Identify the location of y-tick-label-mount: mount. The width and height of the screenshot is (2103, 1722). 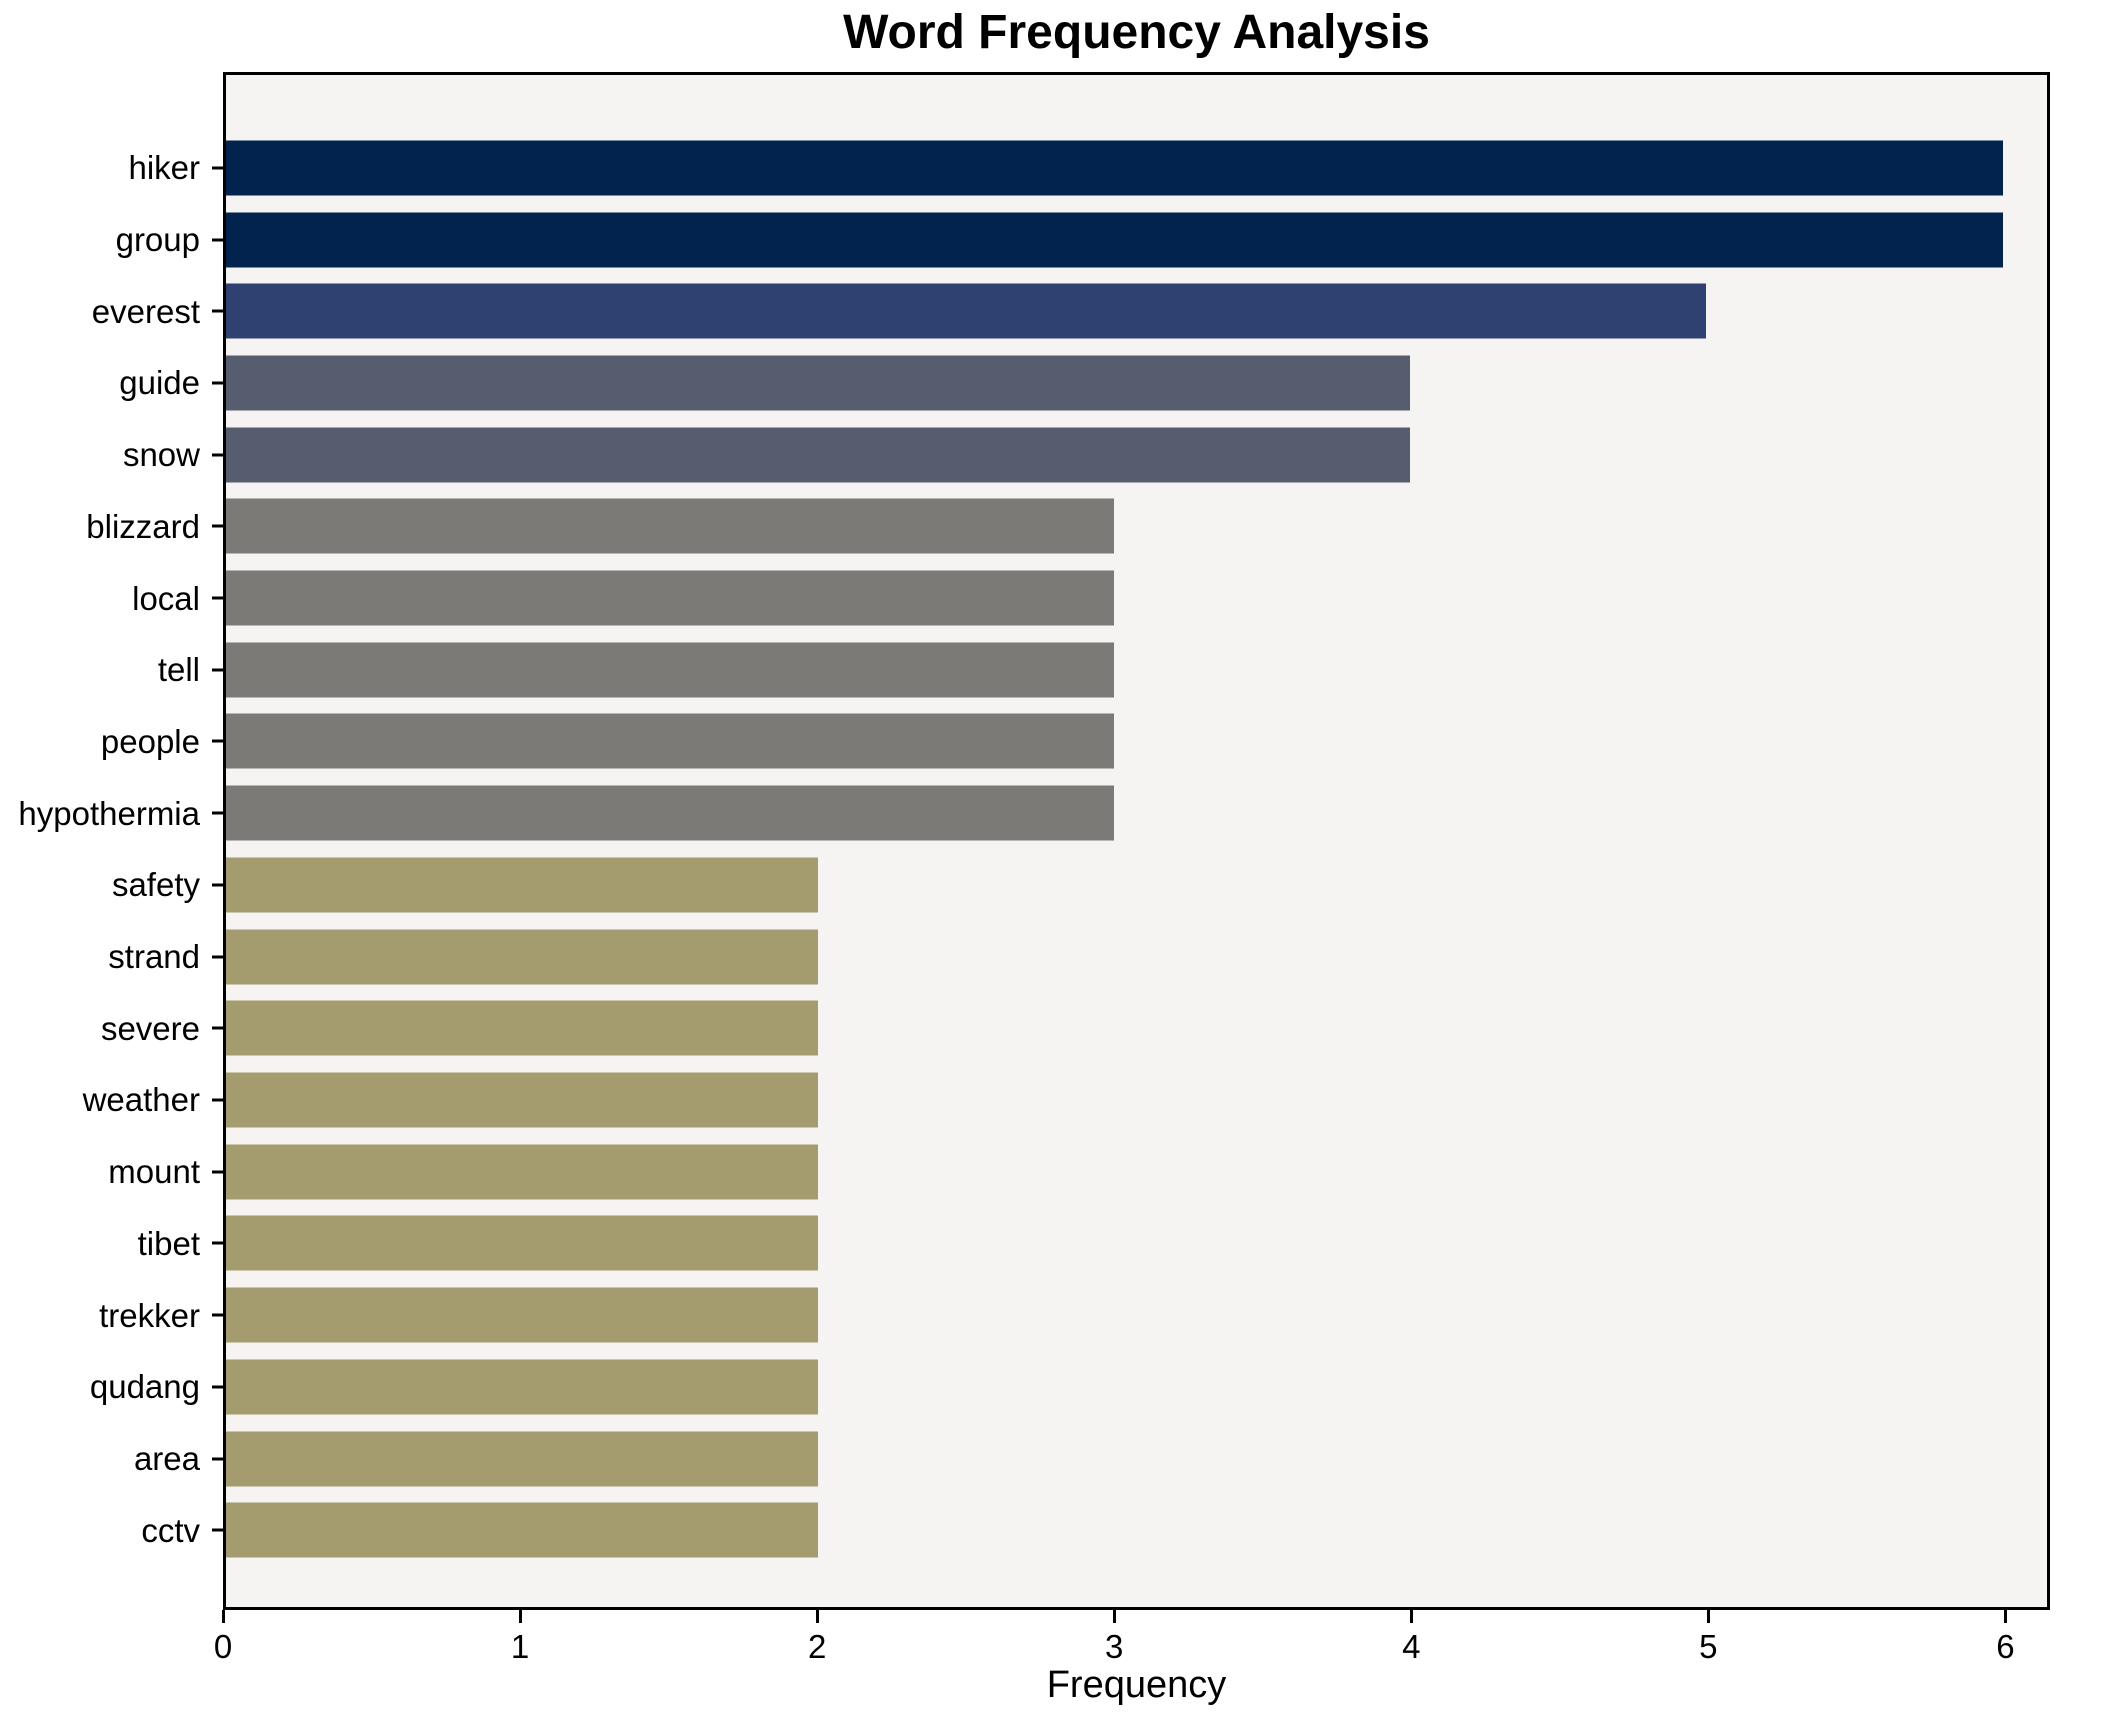
(154, 1172).